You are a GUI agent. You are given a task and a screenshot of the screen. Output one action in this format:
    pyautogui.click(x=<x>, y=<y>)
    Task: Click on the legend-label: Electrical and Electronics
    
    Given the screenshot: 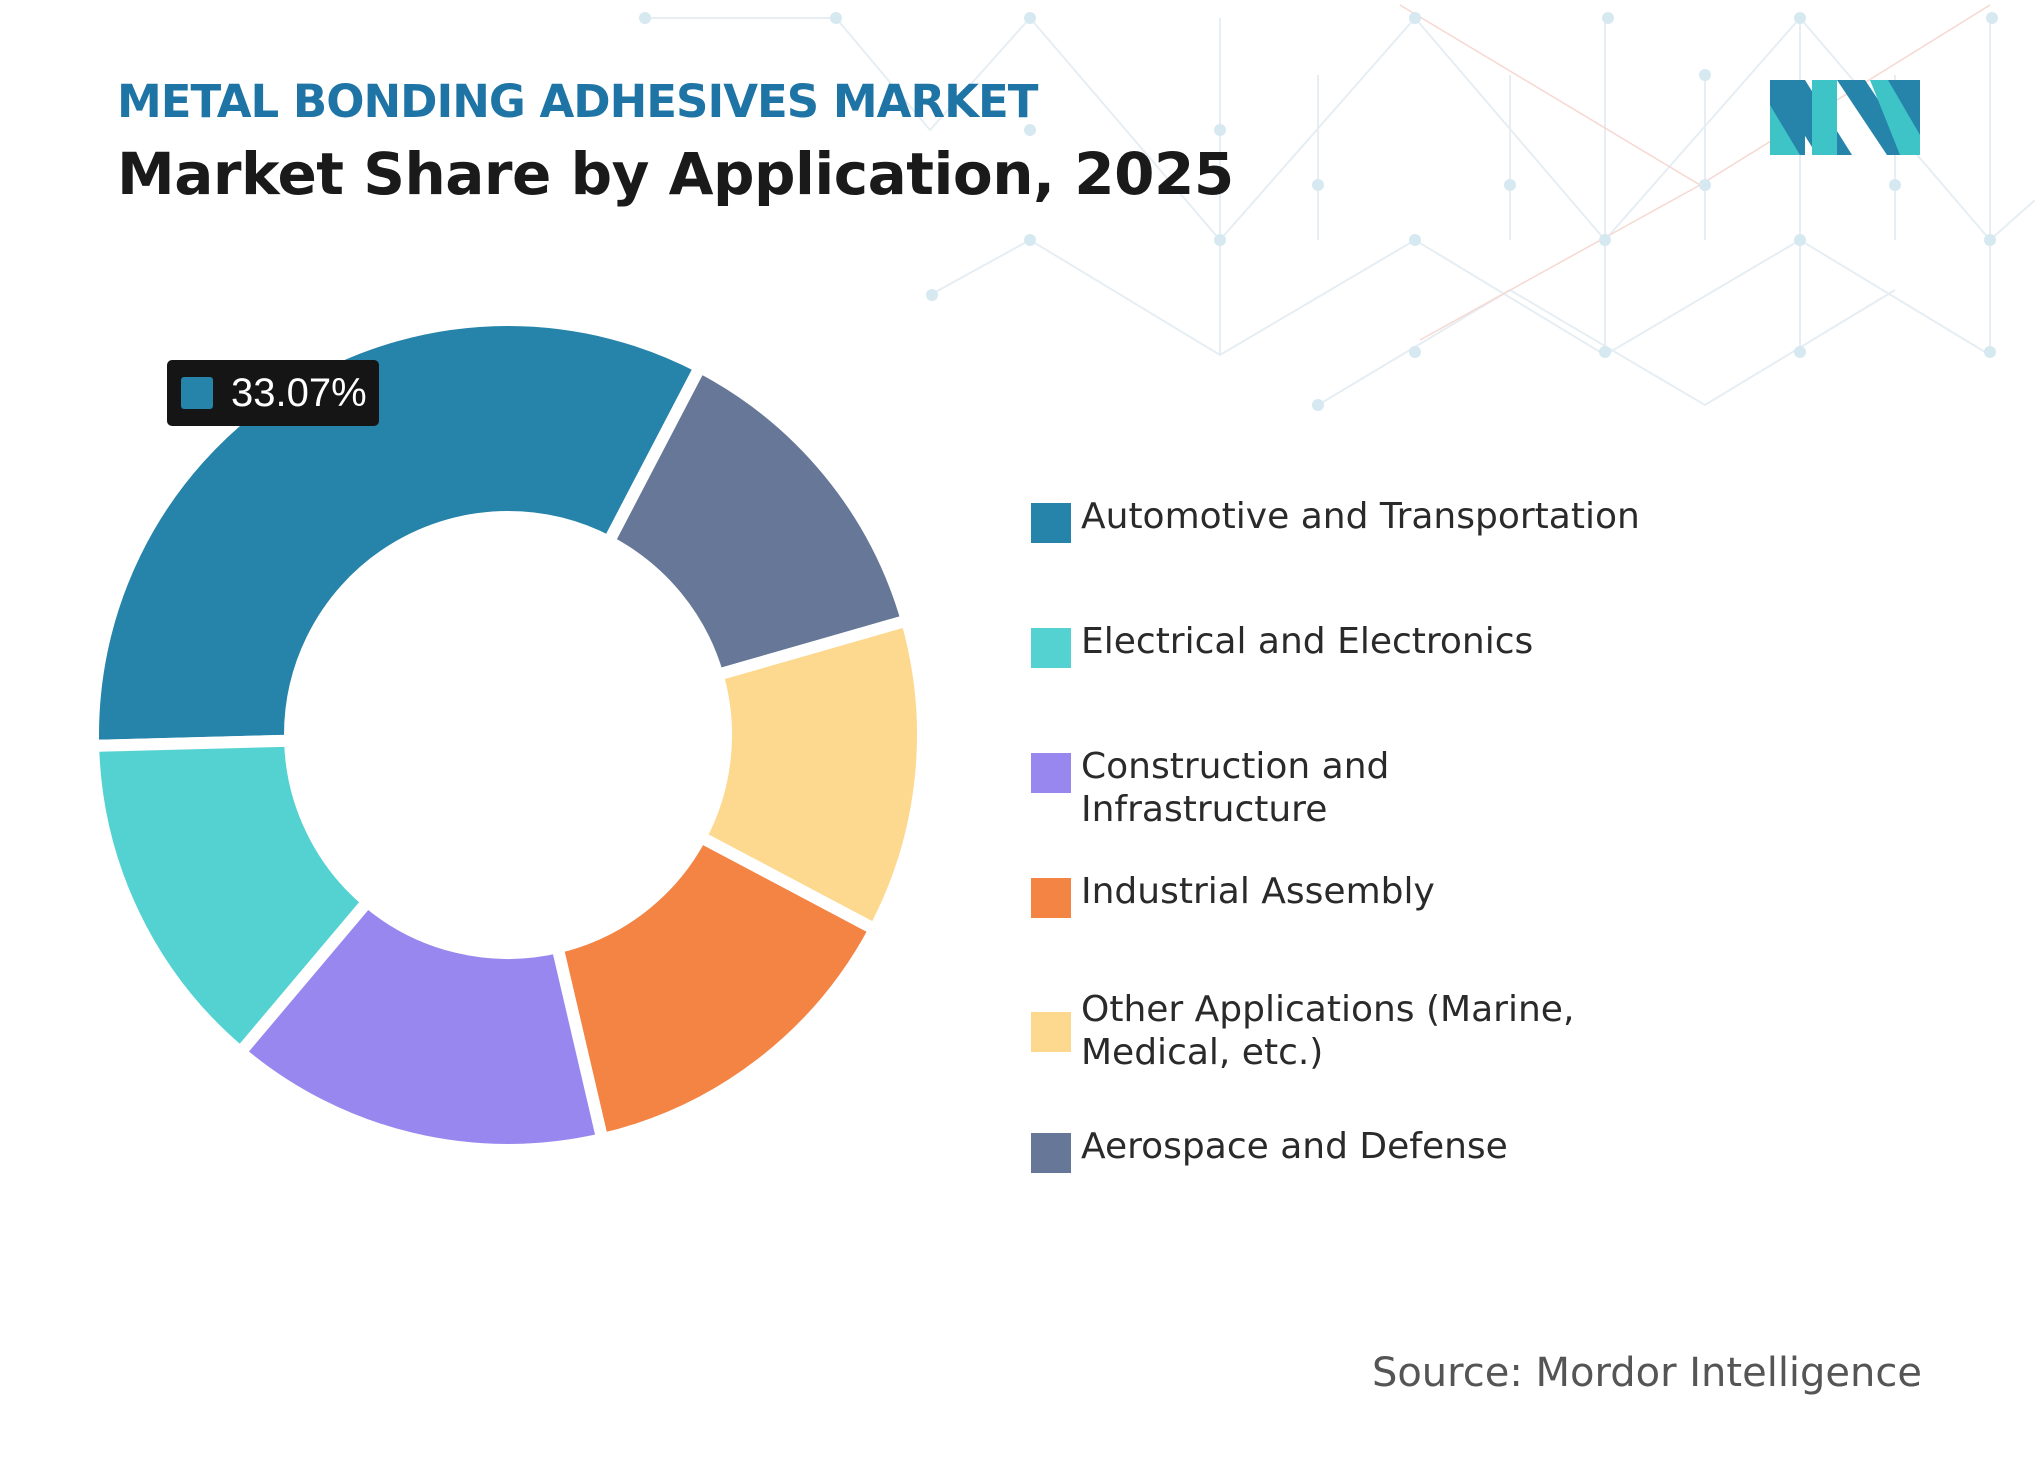 What is the action you would take?
    pyautogui.click(x=1307, y=641)
    